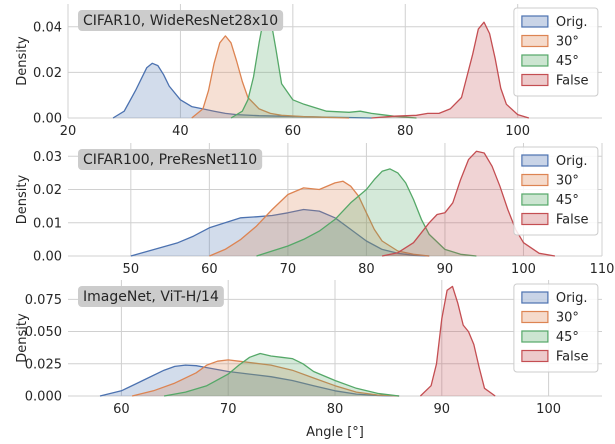 The image size is (615, 444). I want to click on y-tick-label: 0.04, so click(47, 27).